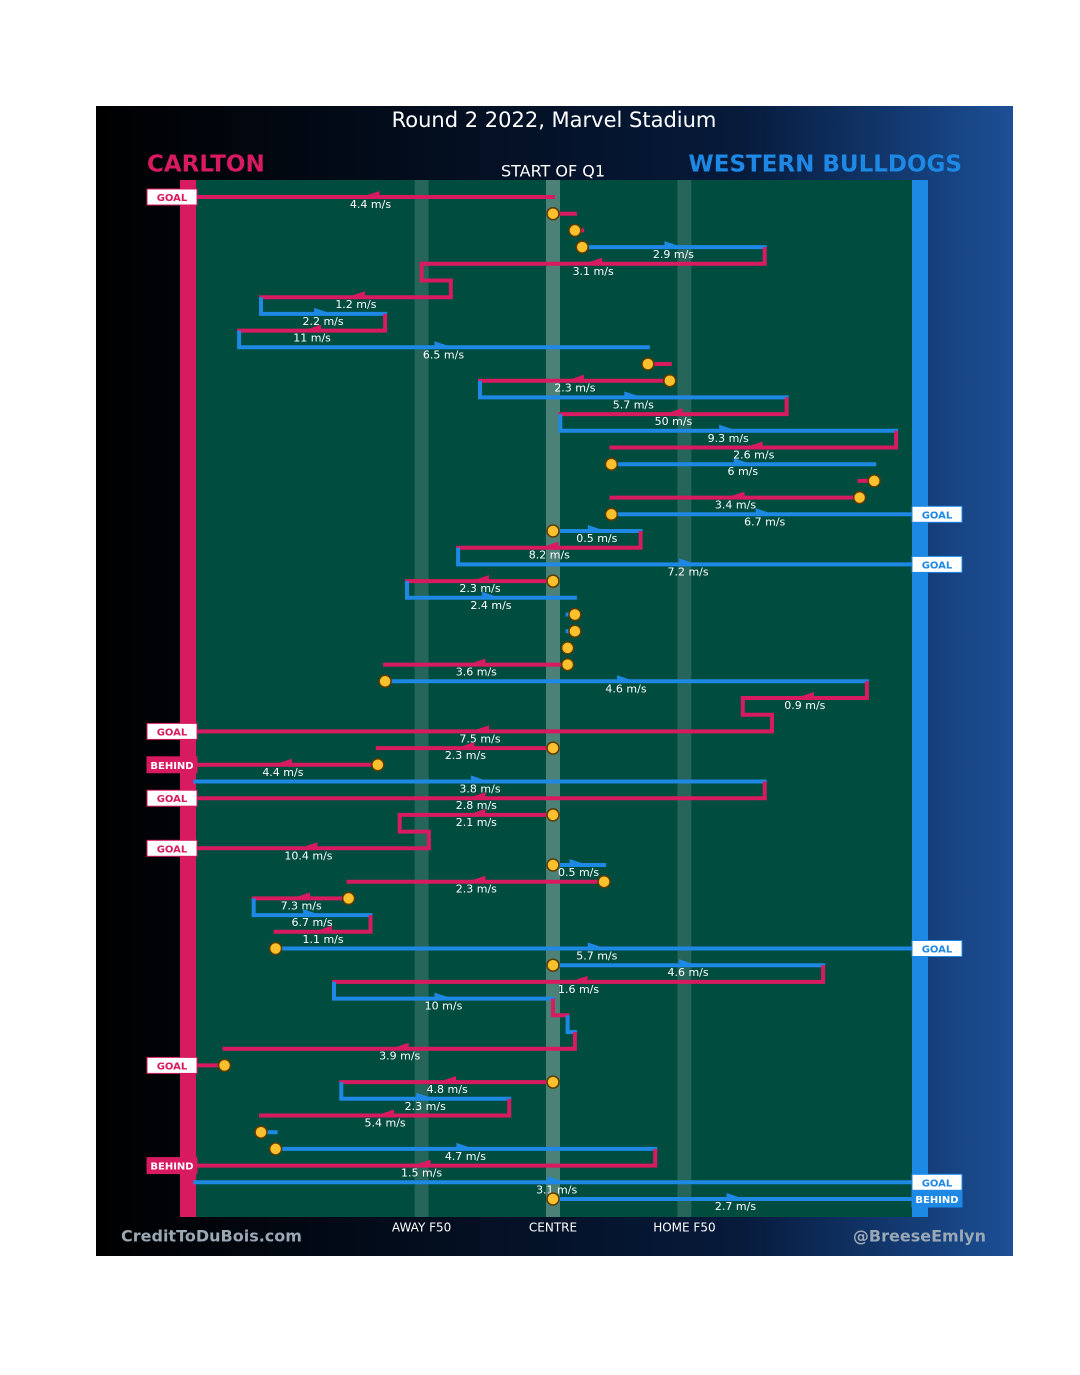 This screenshot has height=1375, width=1080. I want to click on zone-band, so click(421, 698).